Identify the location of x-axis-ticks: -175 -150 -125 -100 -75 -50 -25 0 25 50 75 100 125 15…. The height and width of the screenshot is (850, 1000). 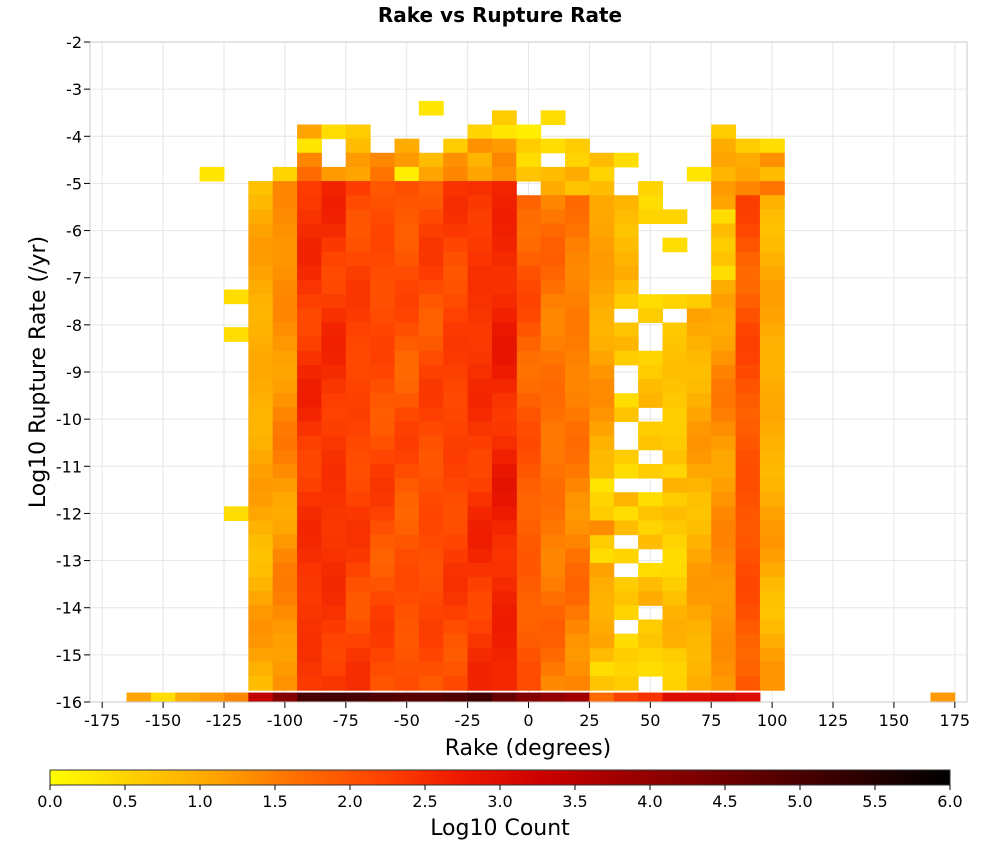
(527, 716).